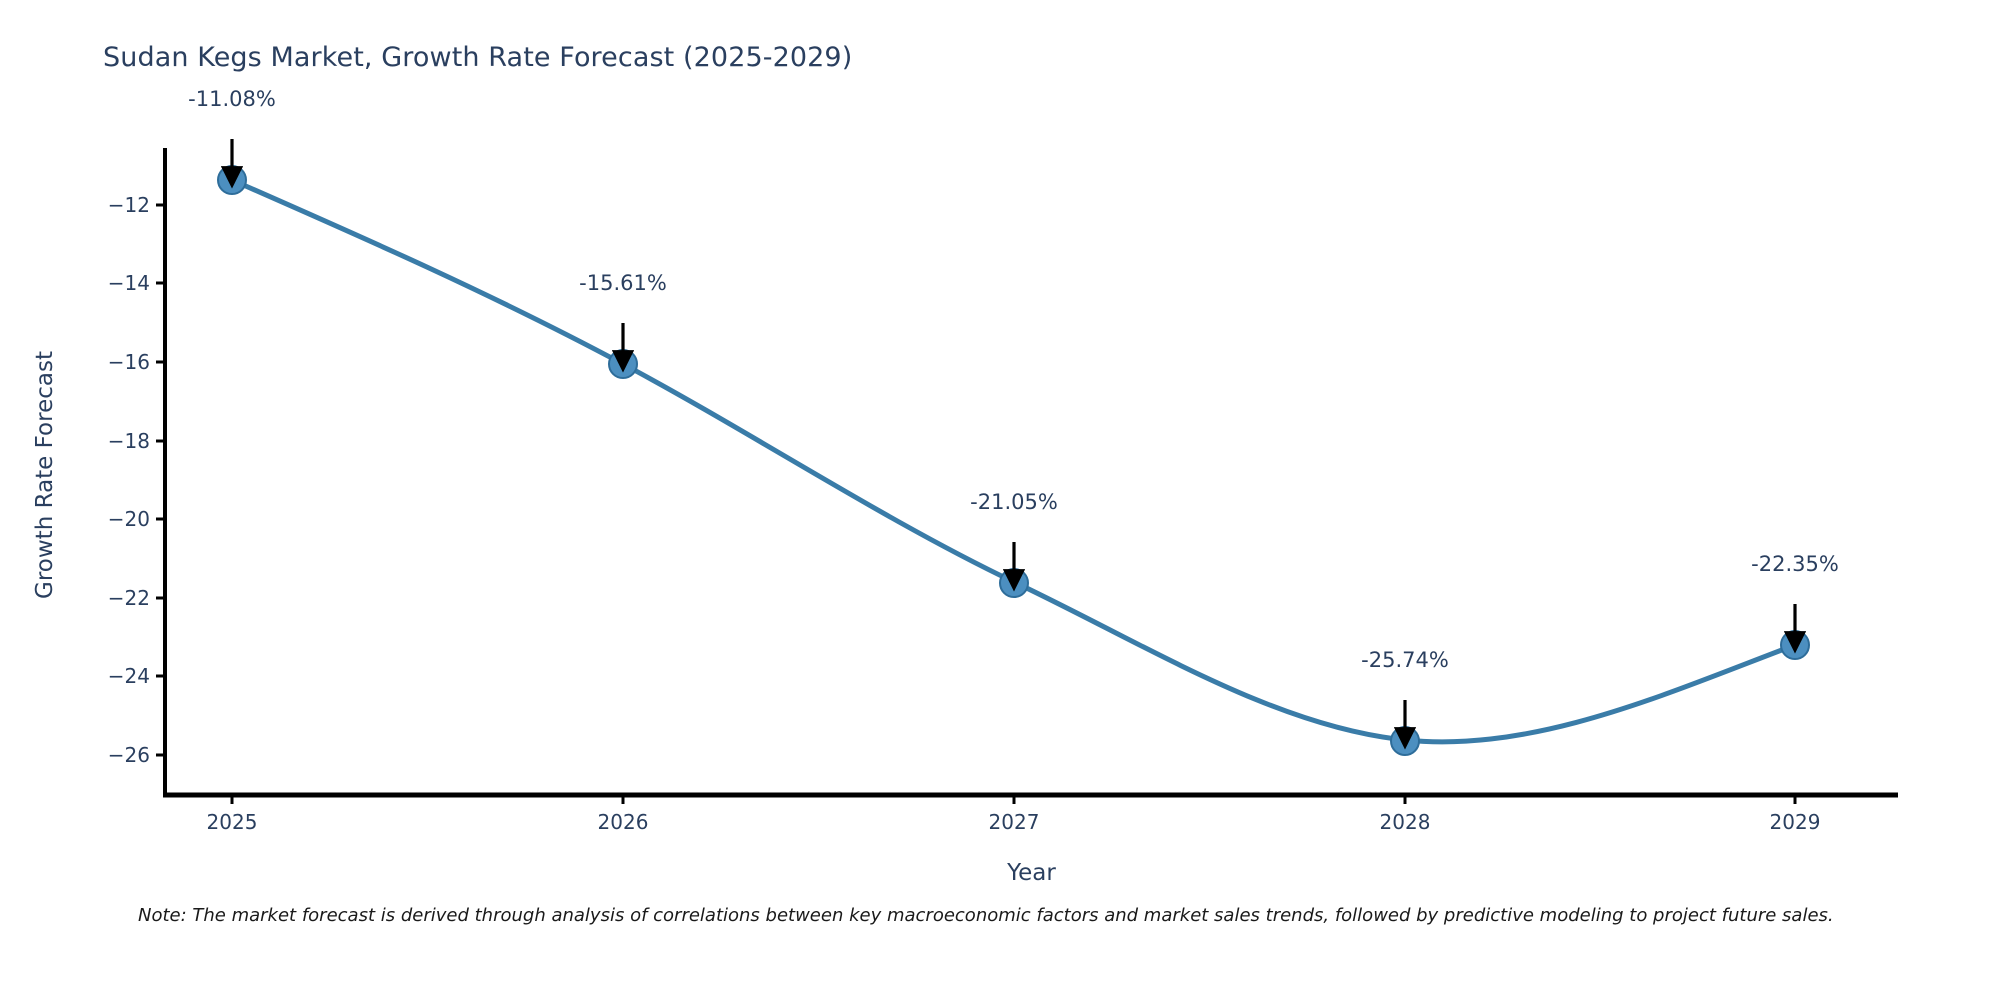 The width and height of the screenshot is (2000, 1000). I want to click on data-point-label: -15.61%, so click(623, 283).